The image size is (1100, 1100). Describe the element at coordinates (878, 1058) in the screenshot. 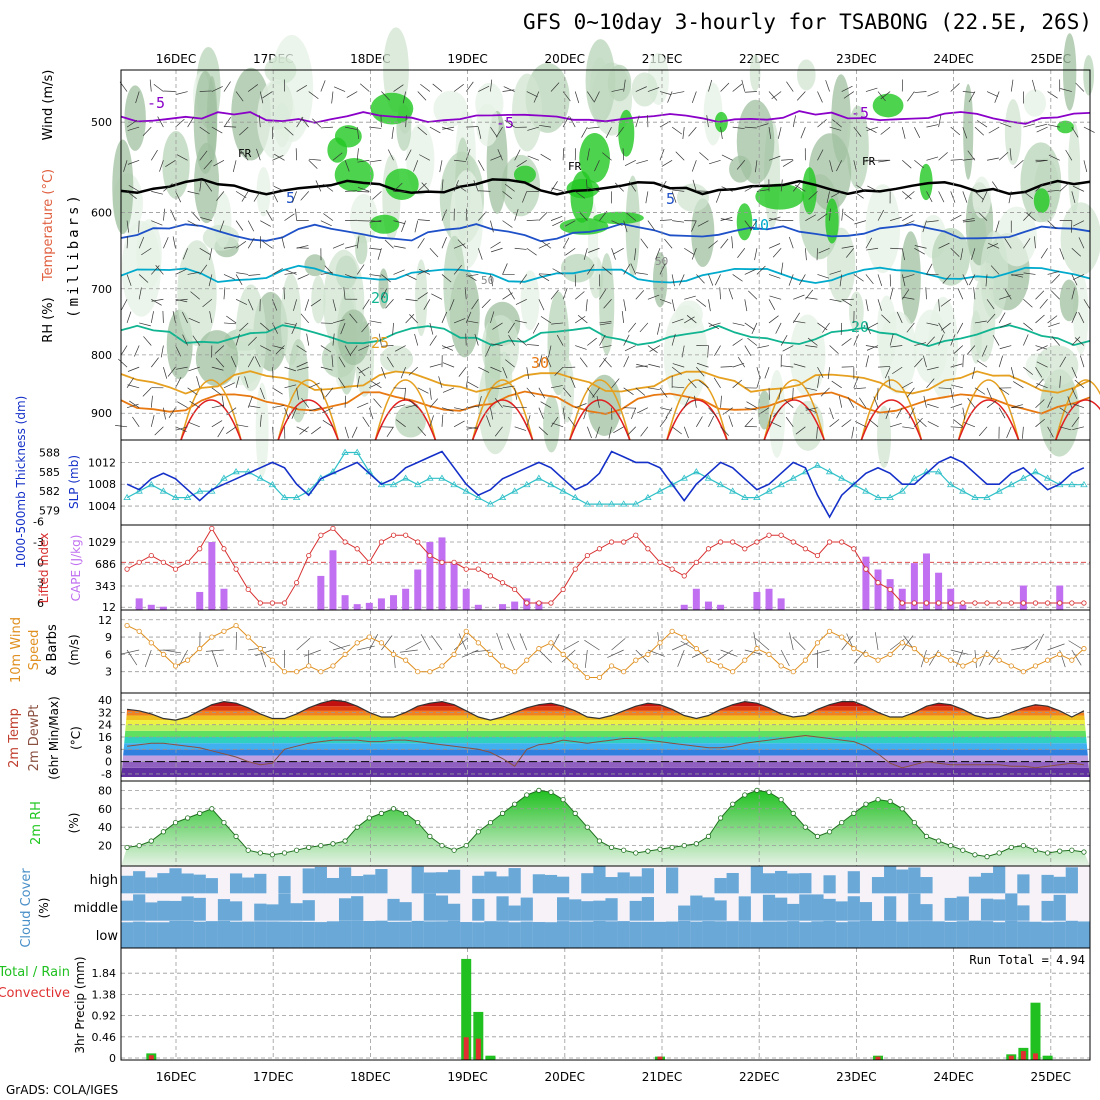

I see `precip-convective-bar` at that location.